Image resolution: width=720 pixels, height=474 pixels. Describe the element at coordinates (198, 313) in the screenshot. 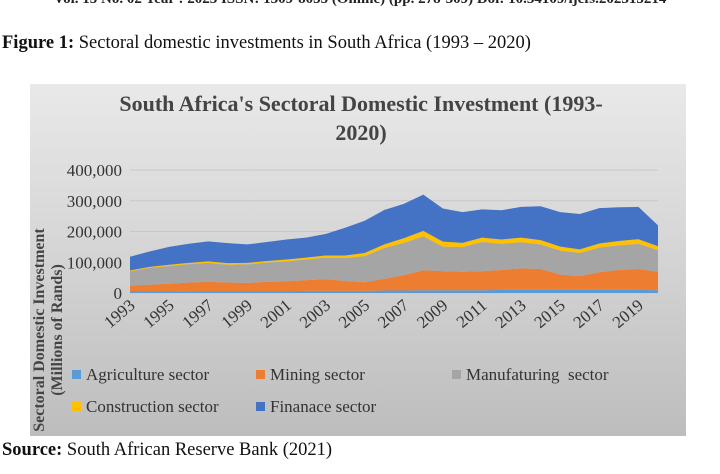

I see `x-tick-label: 1997` at that location.